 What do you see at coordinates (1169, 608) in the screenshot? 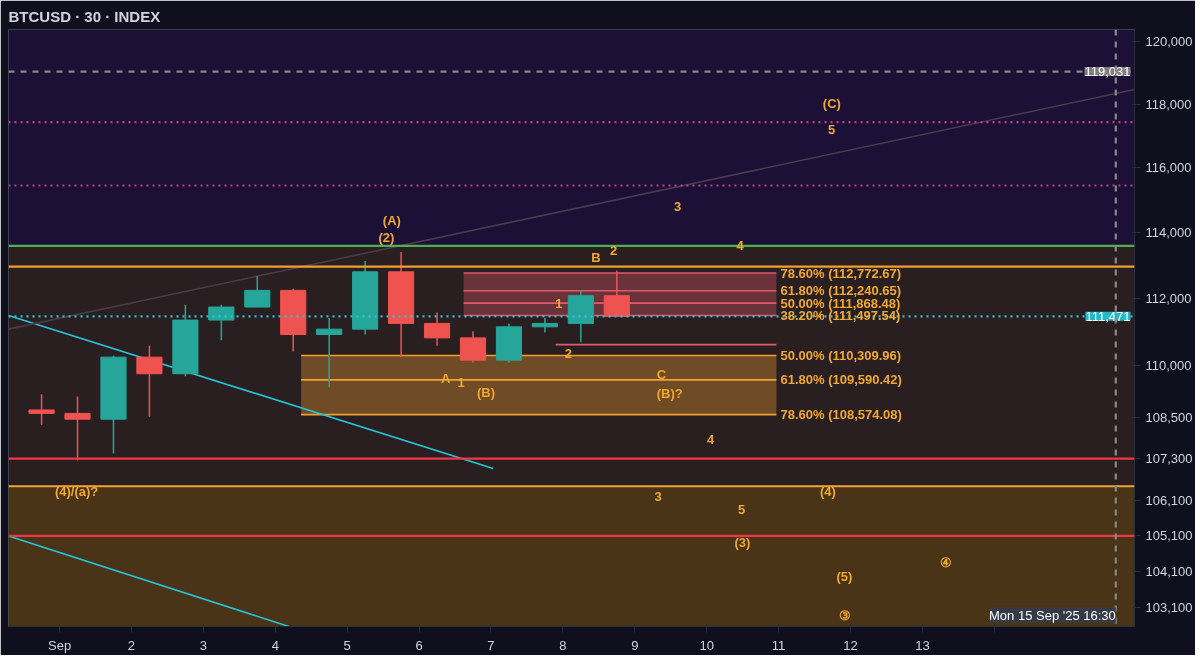
I see `y-tick-label: 103,100` at bounding box center [1169, 608].